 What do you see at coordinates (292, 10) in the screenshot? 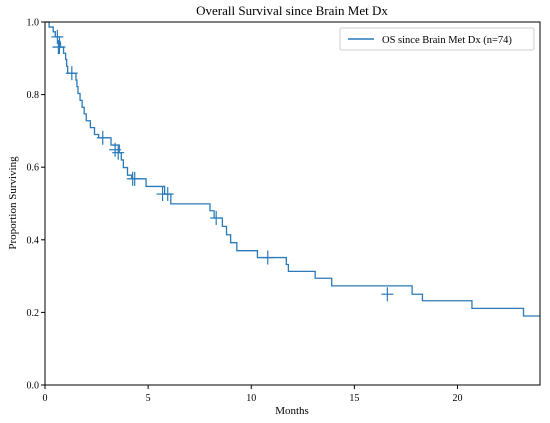
I see `chart-title: Overall Survival since Brain Met Dx` at bounding box center [292, 10].